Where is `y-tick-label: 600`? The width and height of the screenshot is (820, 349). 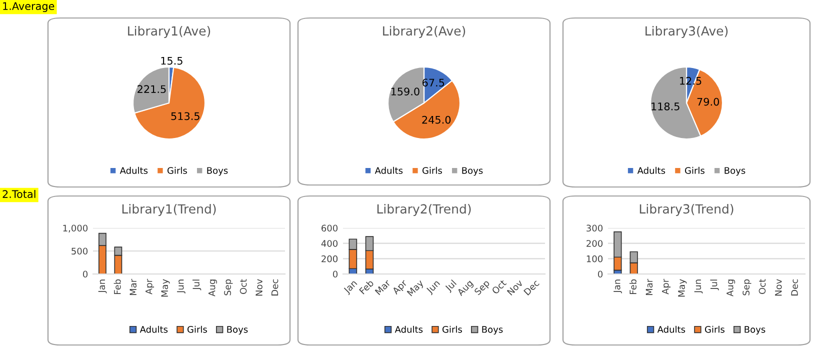 y-tick-label: 600 is located at coordinates (330, 228).